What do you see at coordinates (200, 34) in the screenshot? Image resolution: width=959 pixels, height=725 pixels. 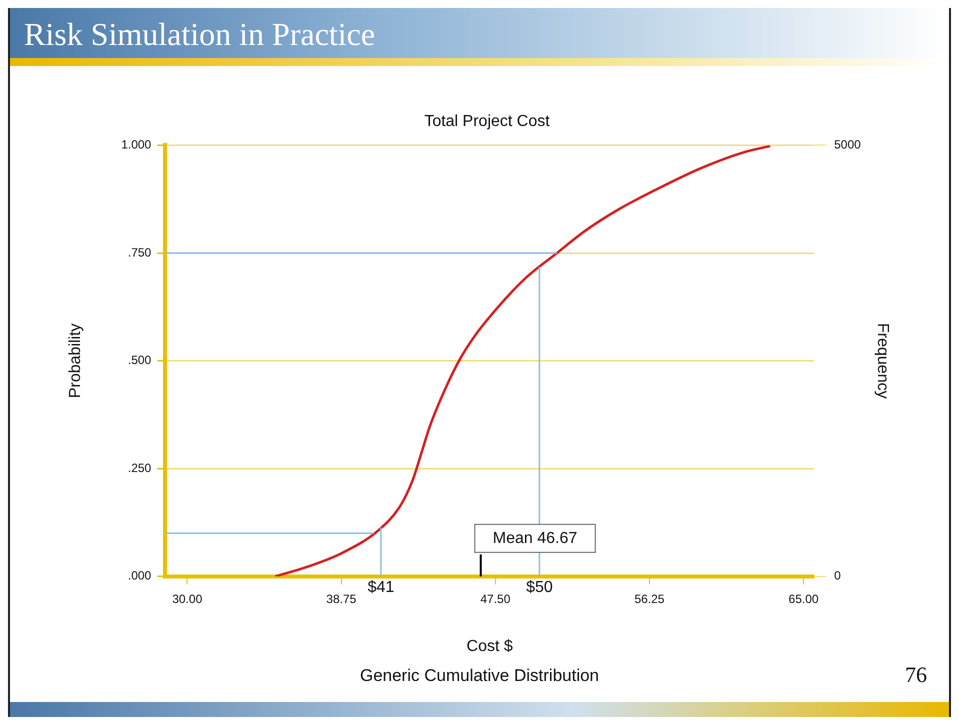 I see `chart-title: Risk Simulation in Practice` at bounding box center [200, 34].